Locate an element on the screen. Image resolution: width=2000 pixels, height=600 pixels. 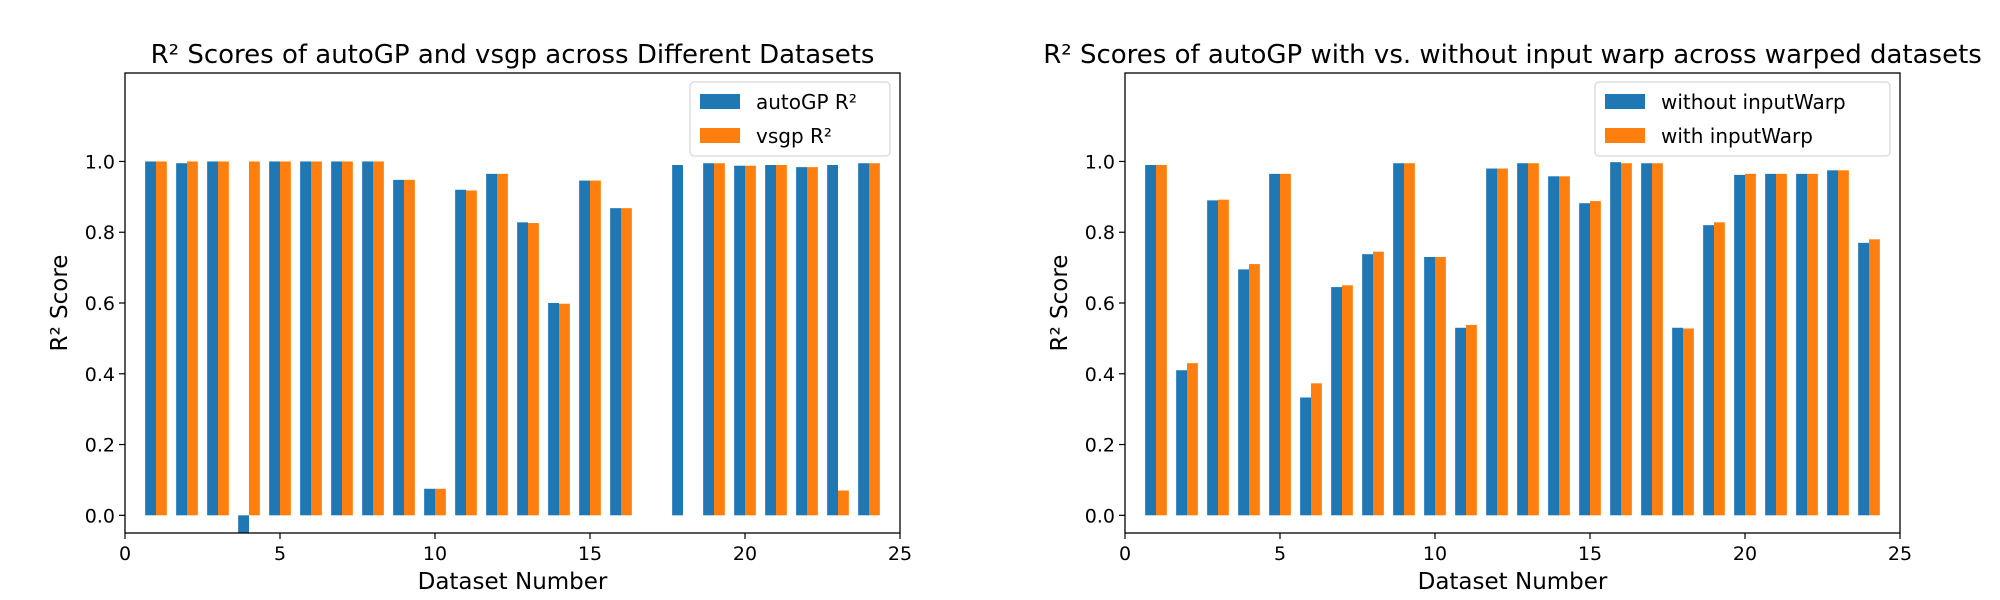
x-tick-label: 25 is located at coordinates (900, 554).